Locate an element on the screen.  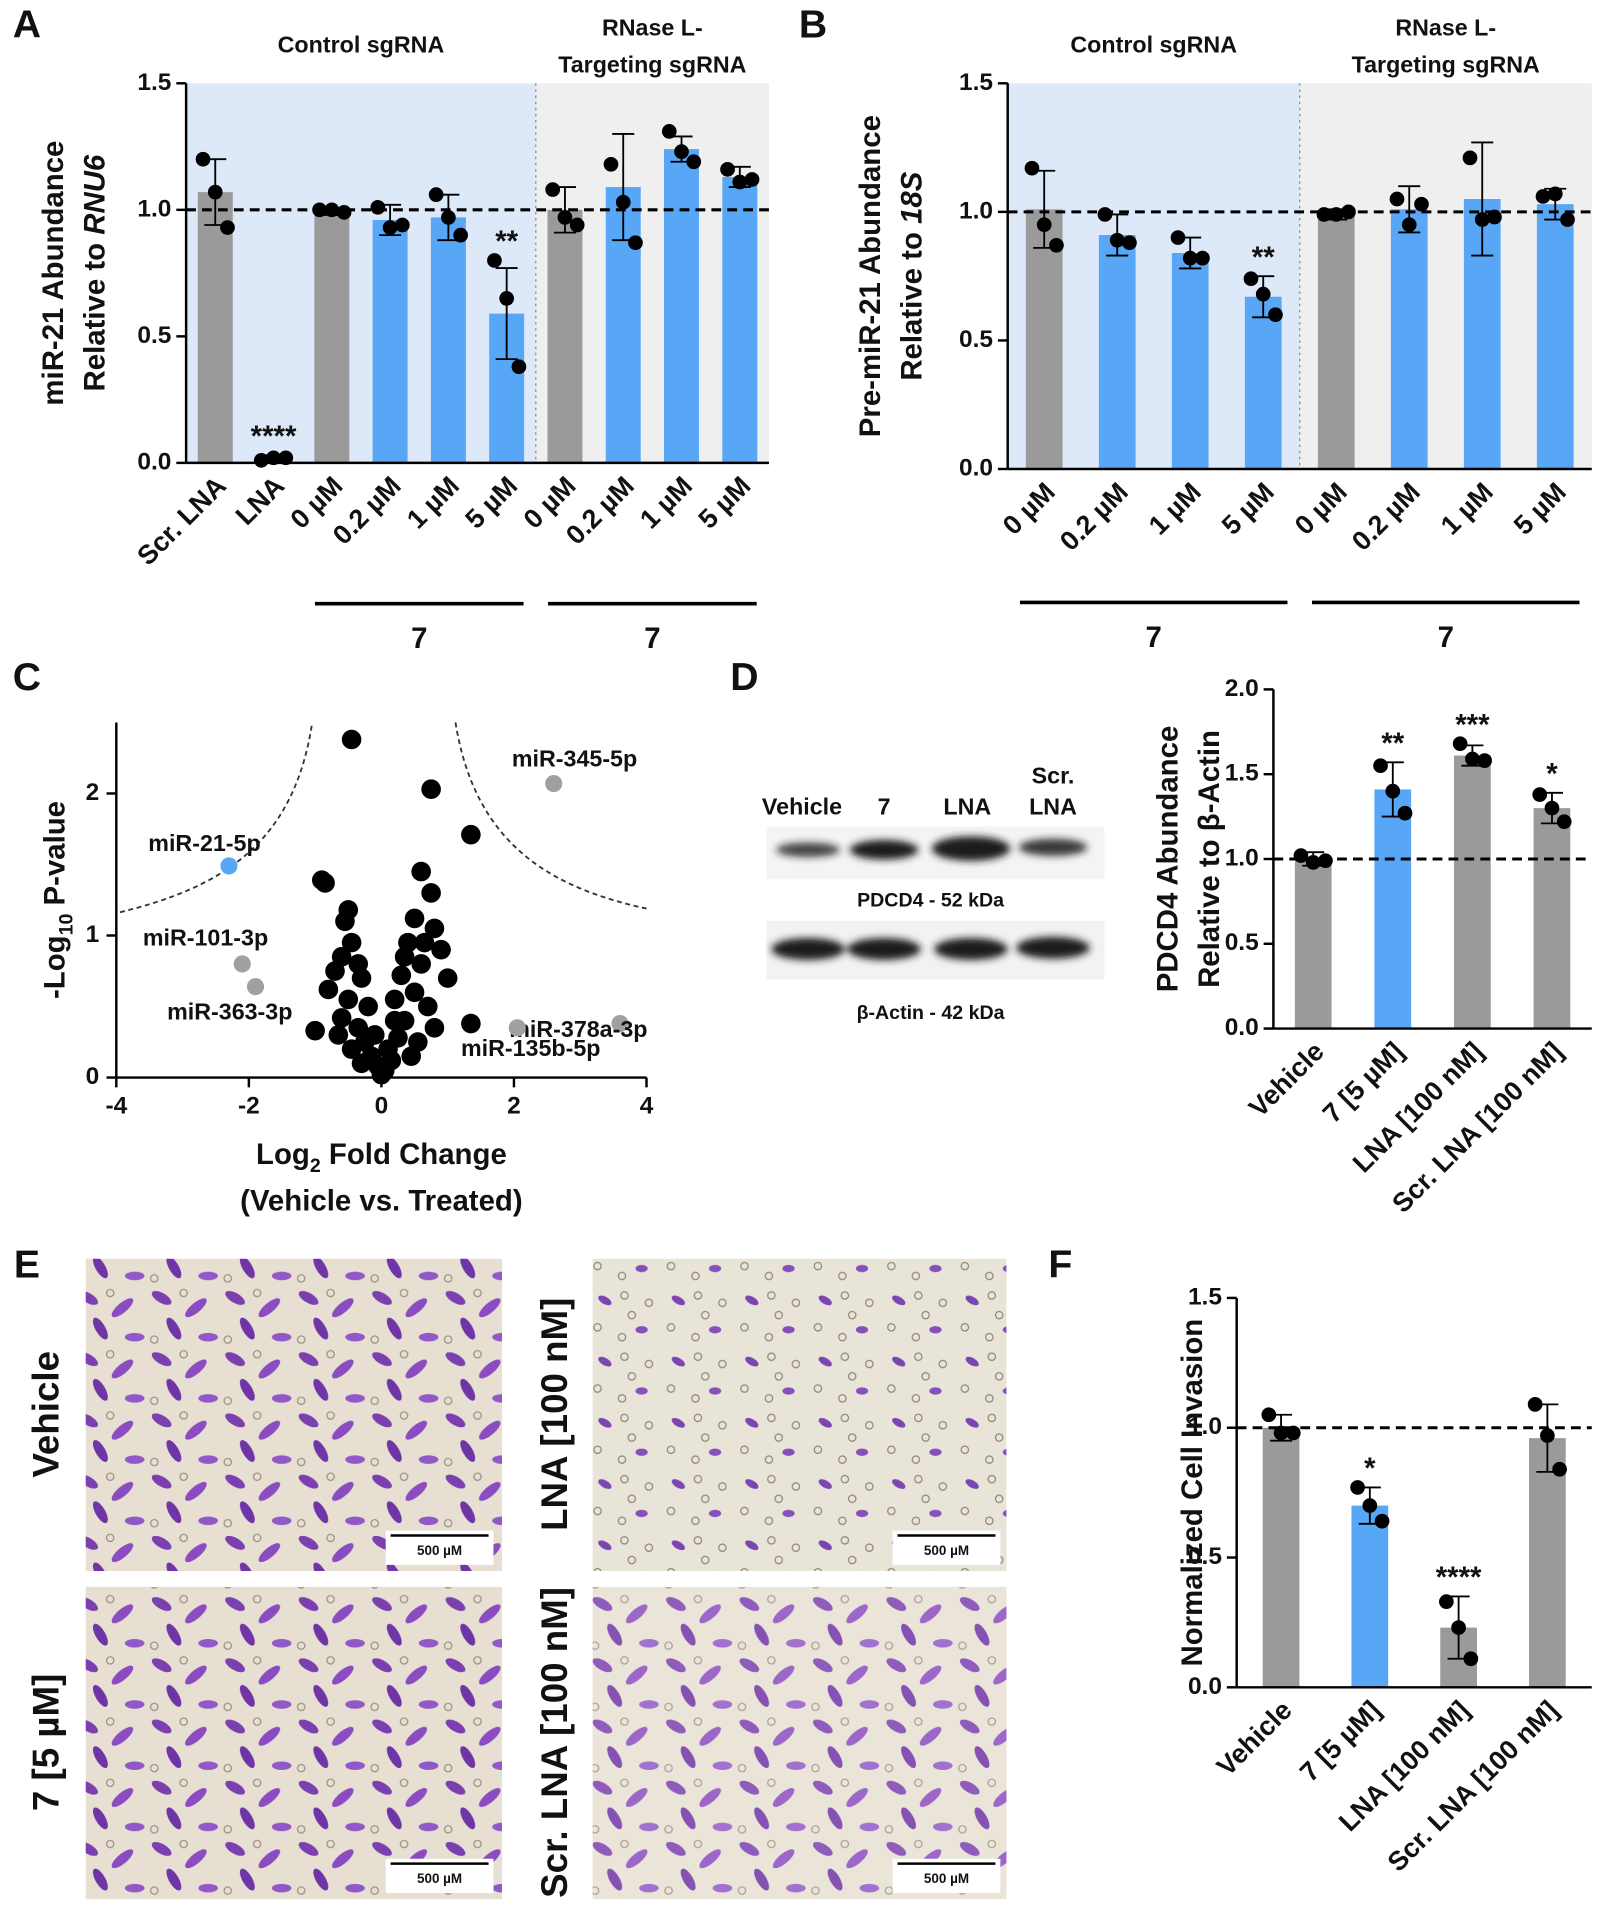
significance: * is located at coordinates (1552, 773).